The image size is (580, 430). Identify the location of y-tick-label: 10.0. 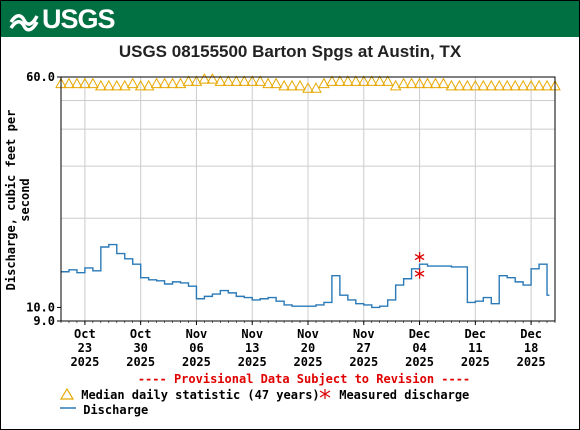
(40, 307).